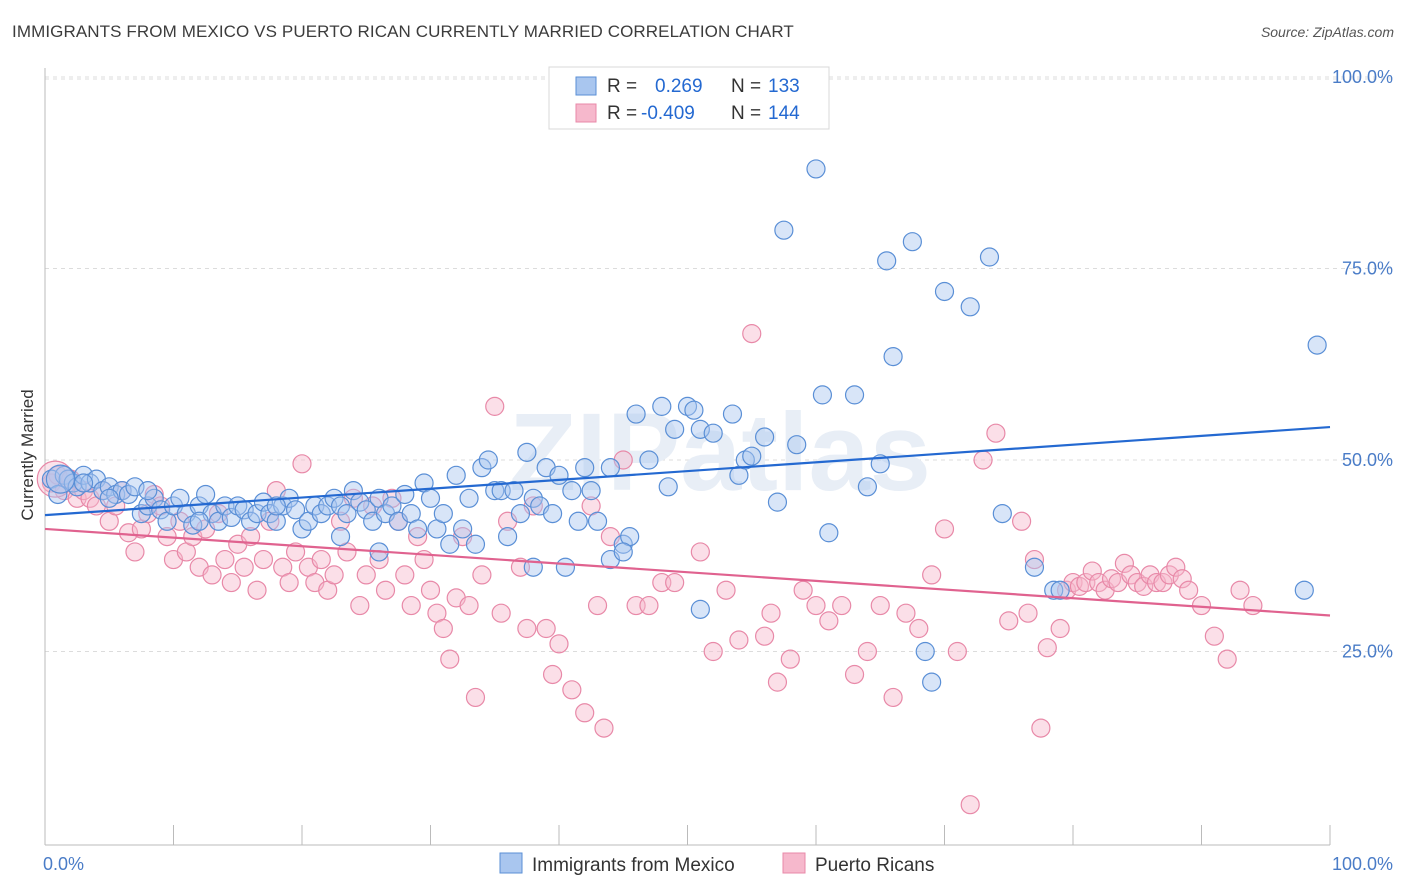  What do you see at coordinates (1367, 652) in the screenshot?
I see `y-tick-label: 25.0%` at bounding box center [1367, 652].